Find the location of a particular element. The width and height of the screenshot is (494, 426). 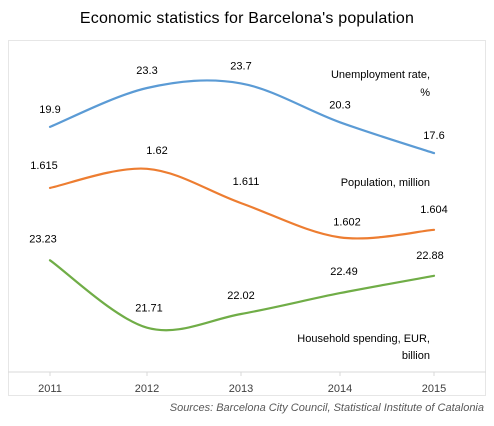

x-tick-label: 2011 is located at coordinates (50, 389).